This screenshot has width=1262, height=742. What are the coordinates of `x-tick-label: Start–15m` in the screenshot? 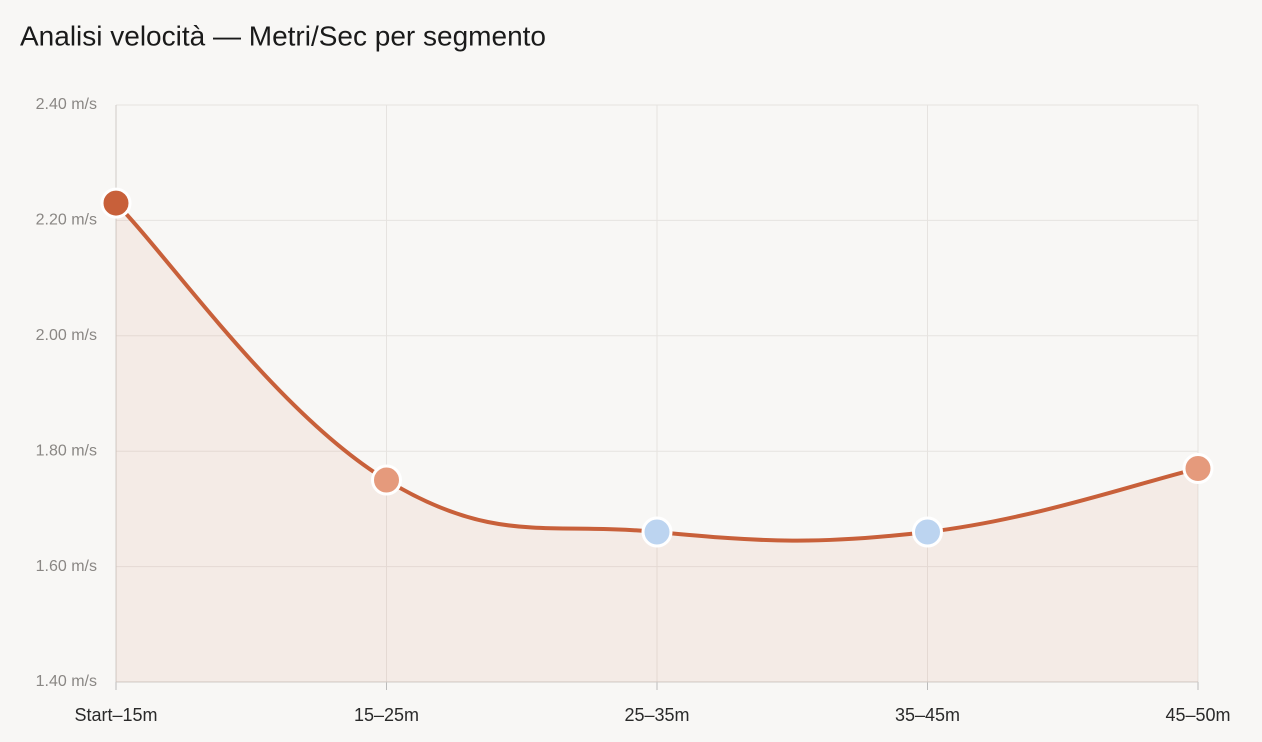 It's located at (115, 715).